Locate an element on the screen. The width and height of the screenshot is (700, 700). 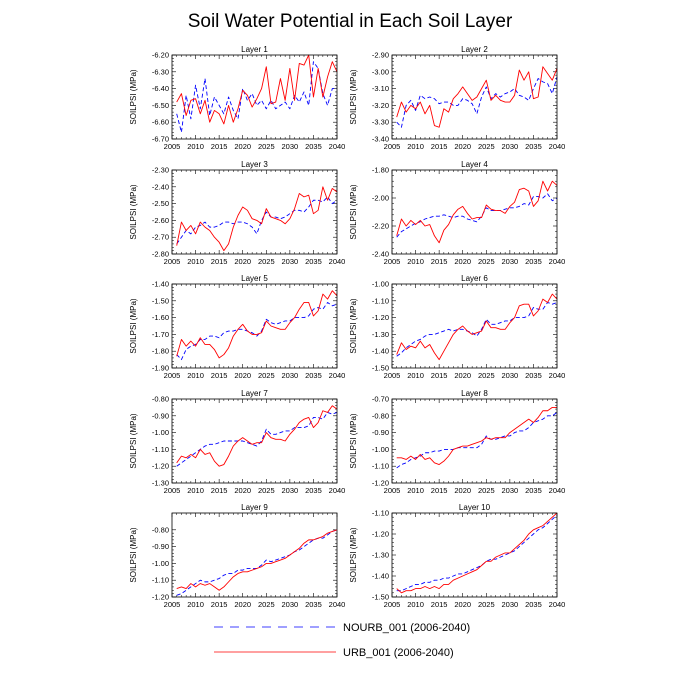
y-tick-label: -6.30 is located at coordinates (160, 71).